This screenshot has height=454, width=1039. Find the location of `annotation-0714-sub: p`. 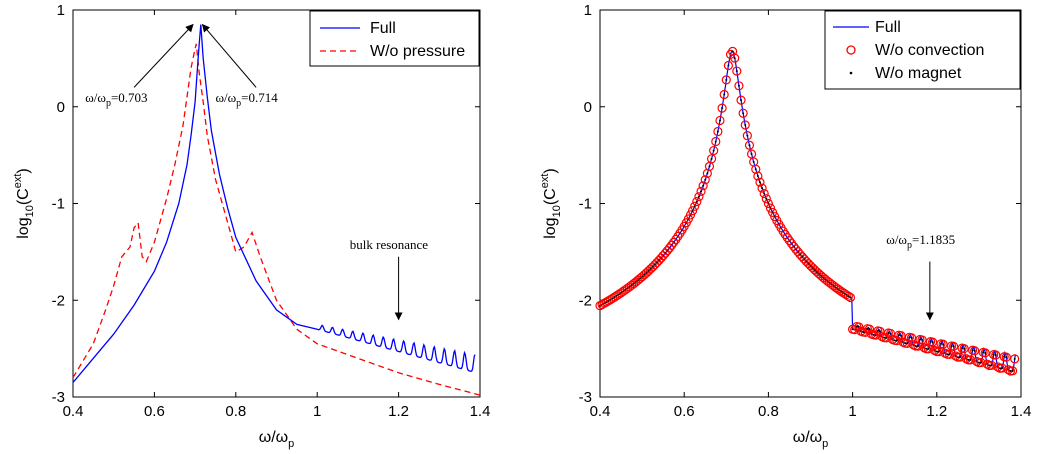

annotation-0714-sub: p is located at coordinates (238, 103).